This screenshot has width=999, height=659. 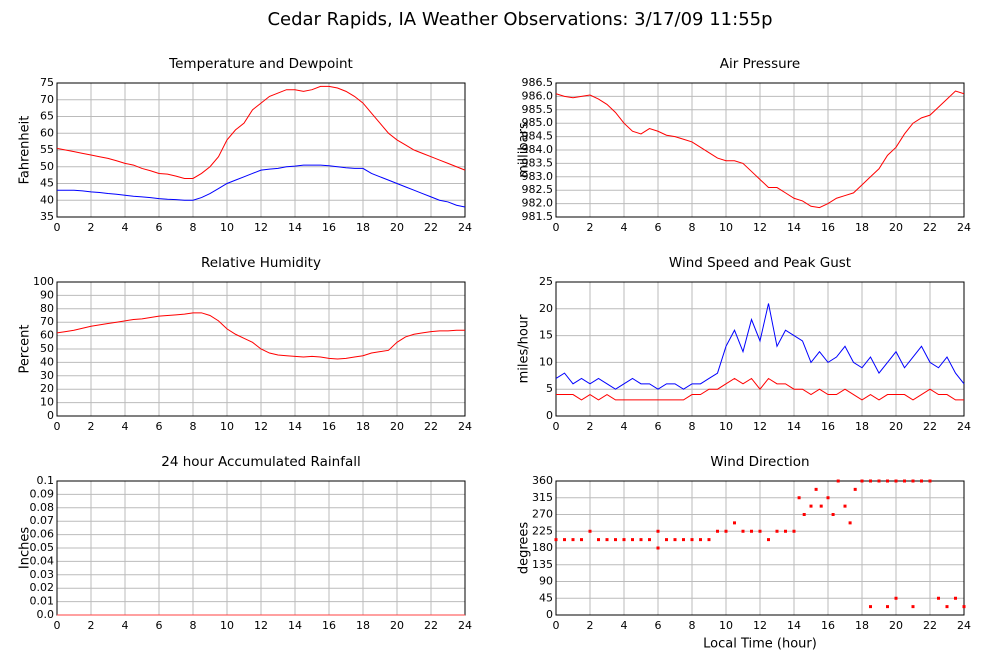 I want to click on x-tick-label: 6, so click(x=159, y=426).